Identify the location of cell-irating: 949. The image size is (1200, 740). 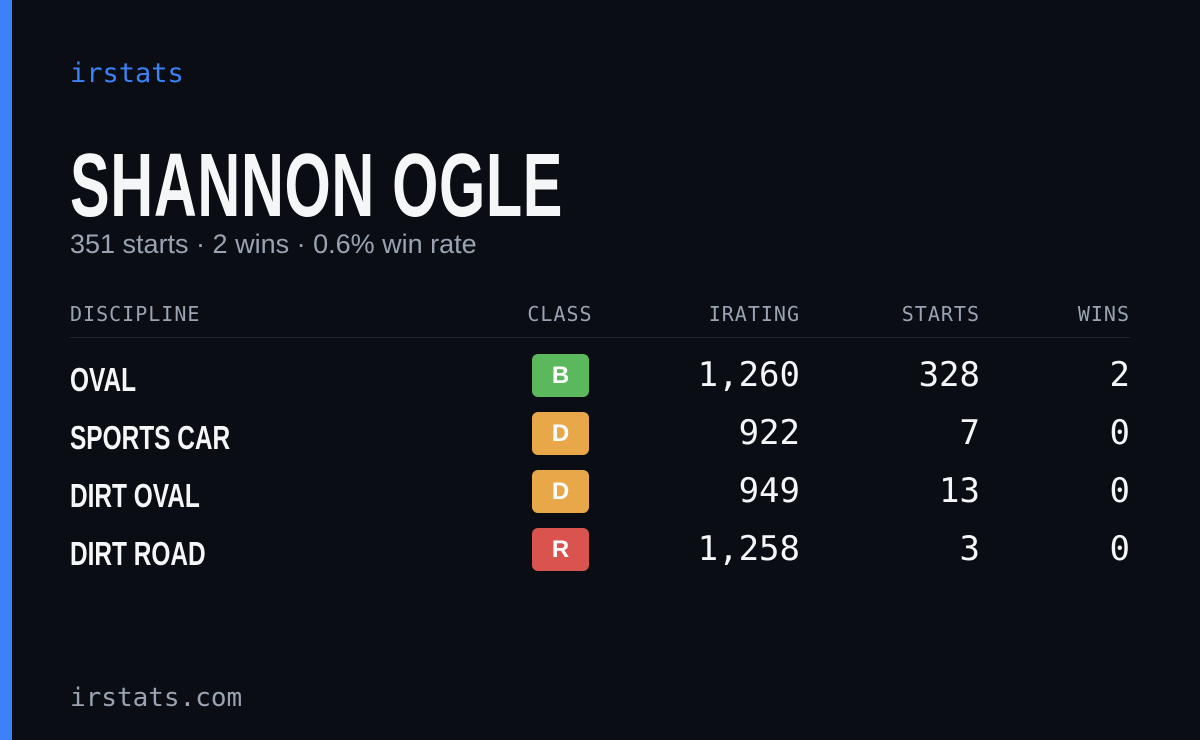
(769, 491).